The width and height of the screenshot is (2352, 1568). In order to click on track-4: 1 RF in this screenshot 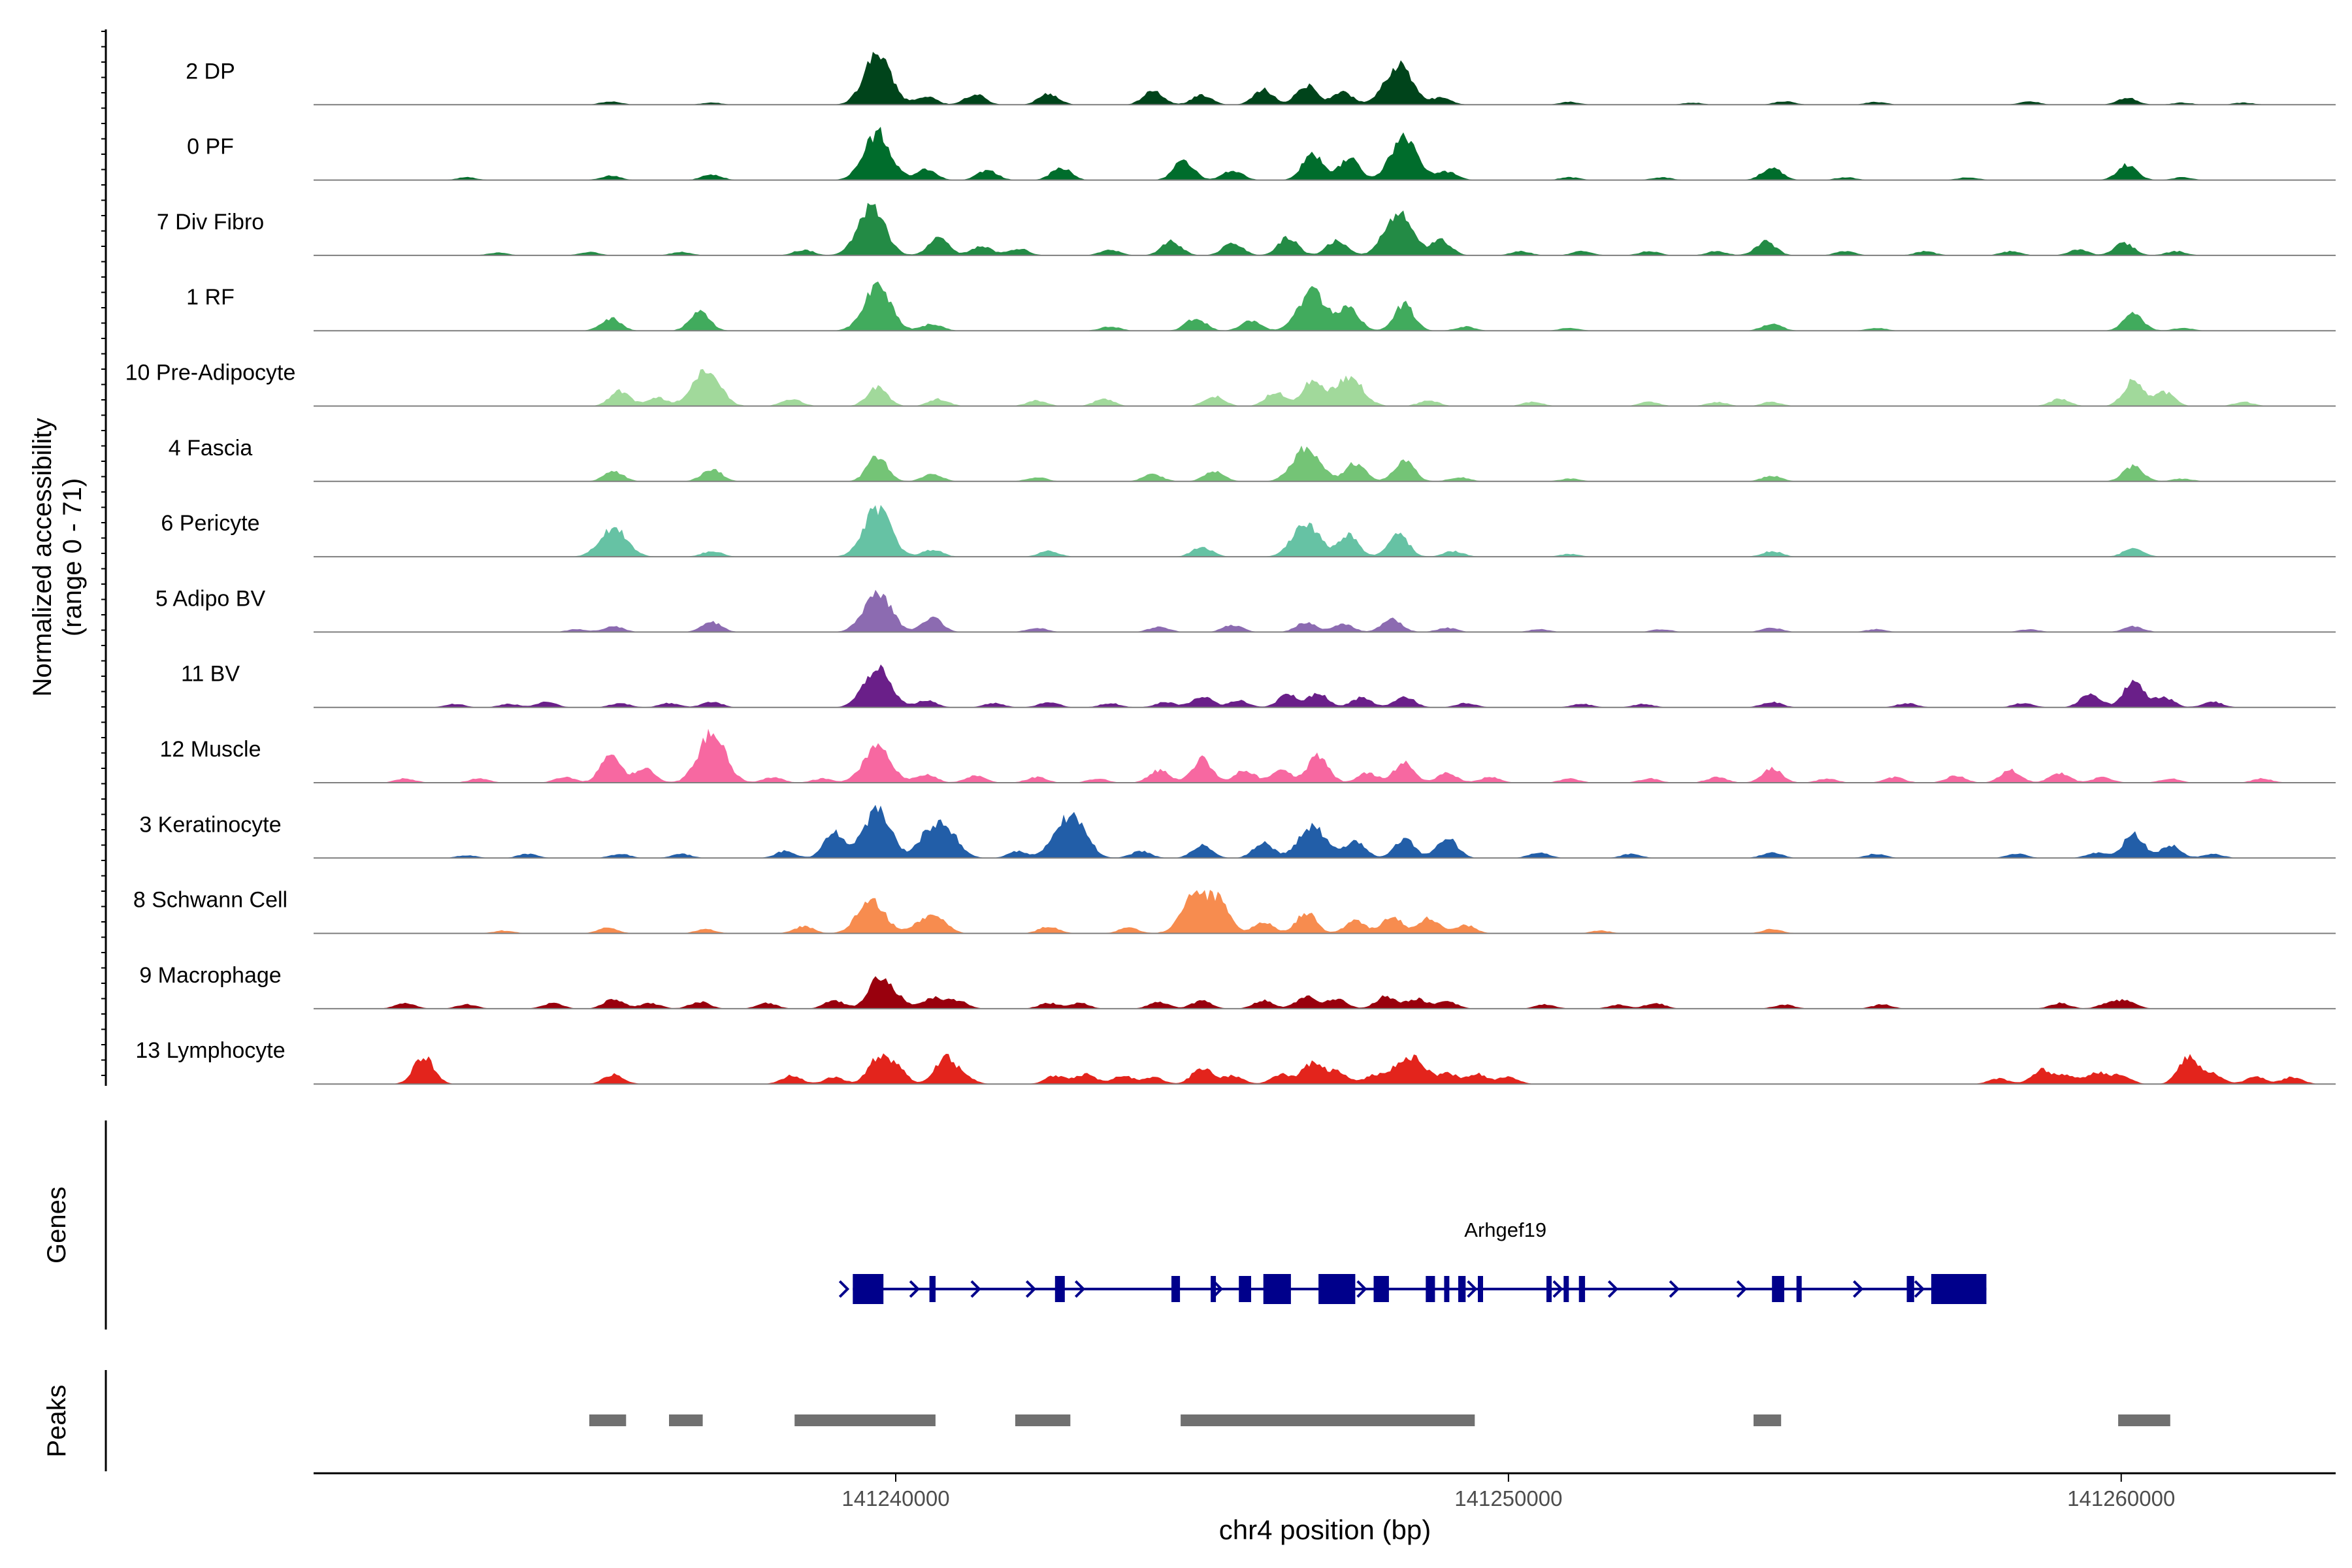, I will do `click(1261, 306)`.